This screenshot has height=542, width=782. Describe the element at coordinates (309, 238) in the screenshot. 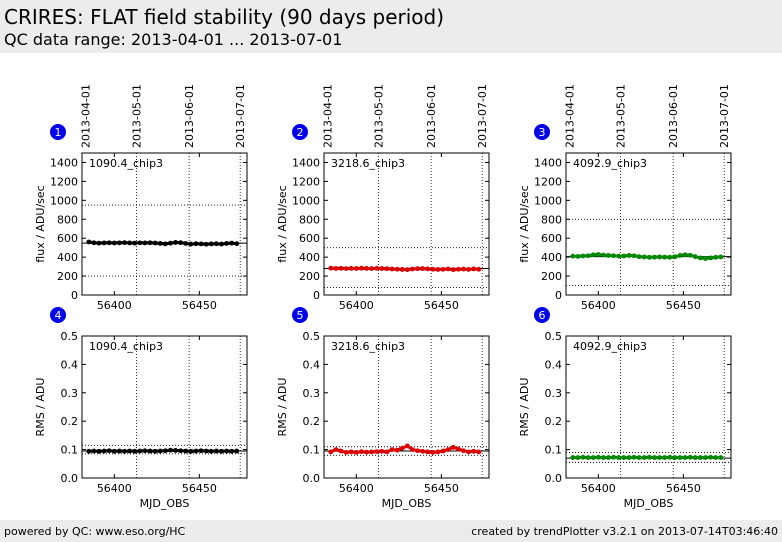

I see `y-tick-label: 600` at that location.